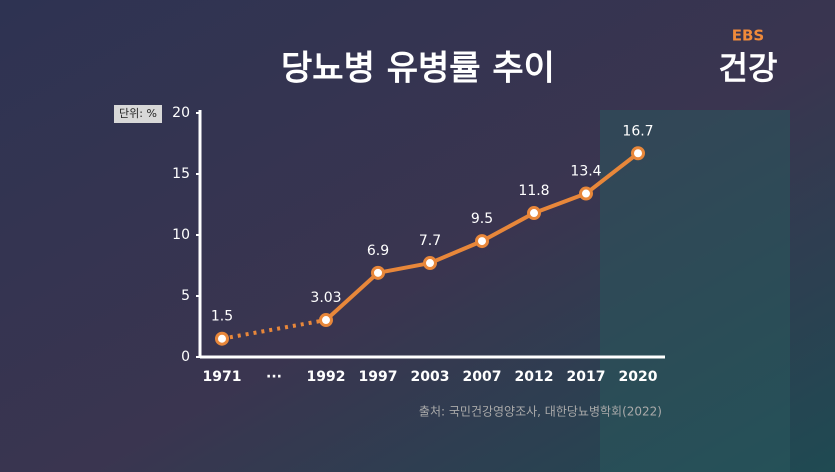 The height and width of the screenshot is (472, 835). Describe the element at coordinates (430, 377) in the screenshot. I see `x-tick-label: 2003` at that location.